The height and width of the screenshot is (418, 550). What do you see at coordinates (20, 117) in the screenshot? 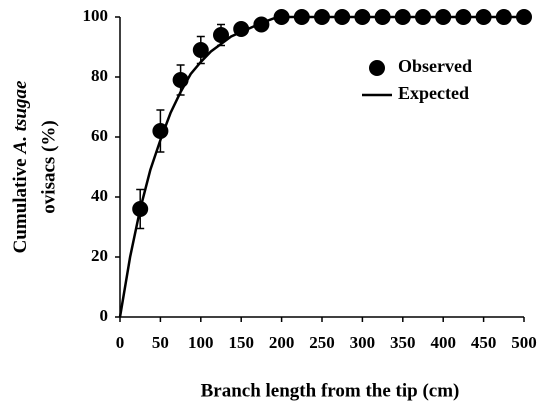
I see `y-label-part: A. tsugae` at bounding box center [20, 117].